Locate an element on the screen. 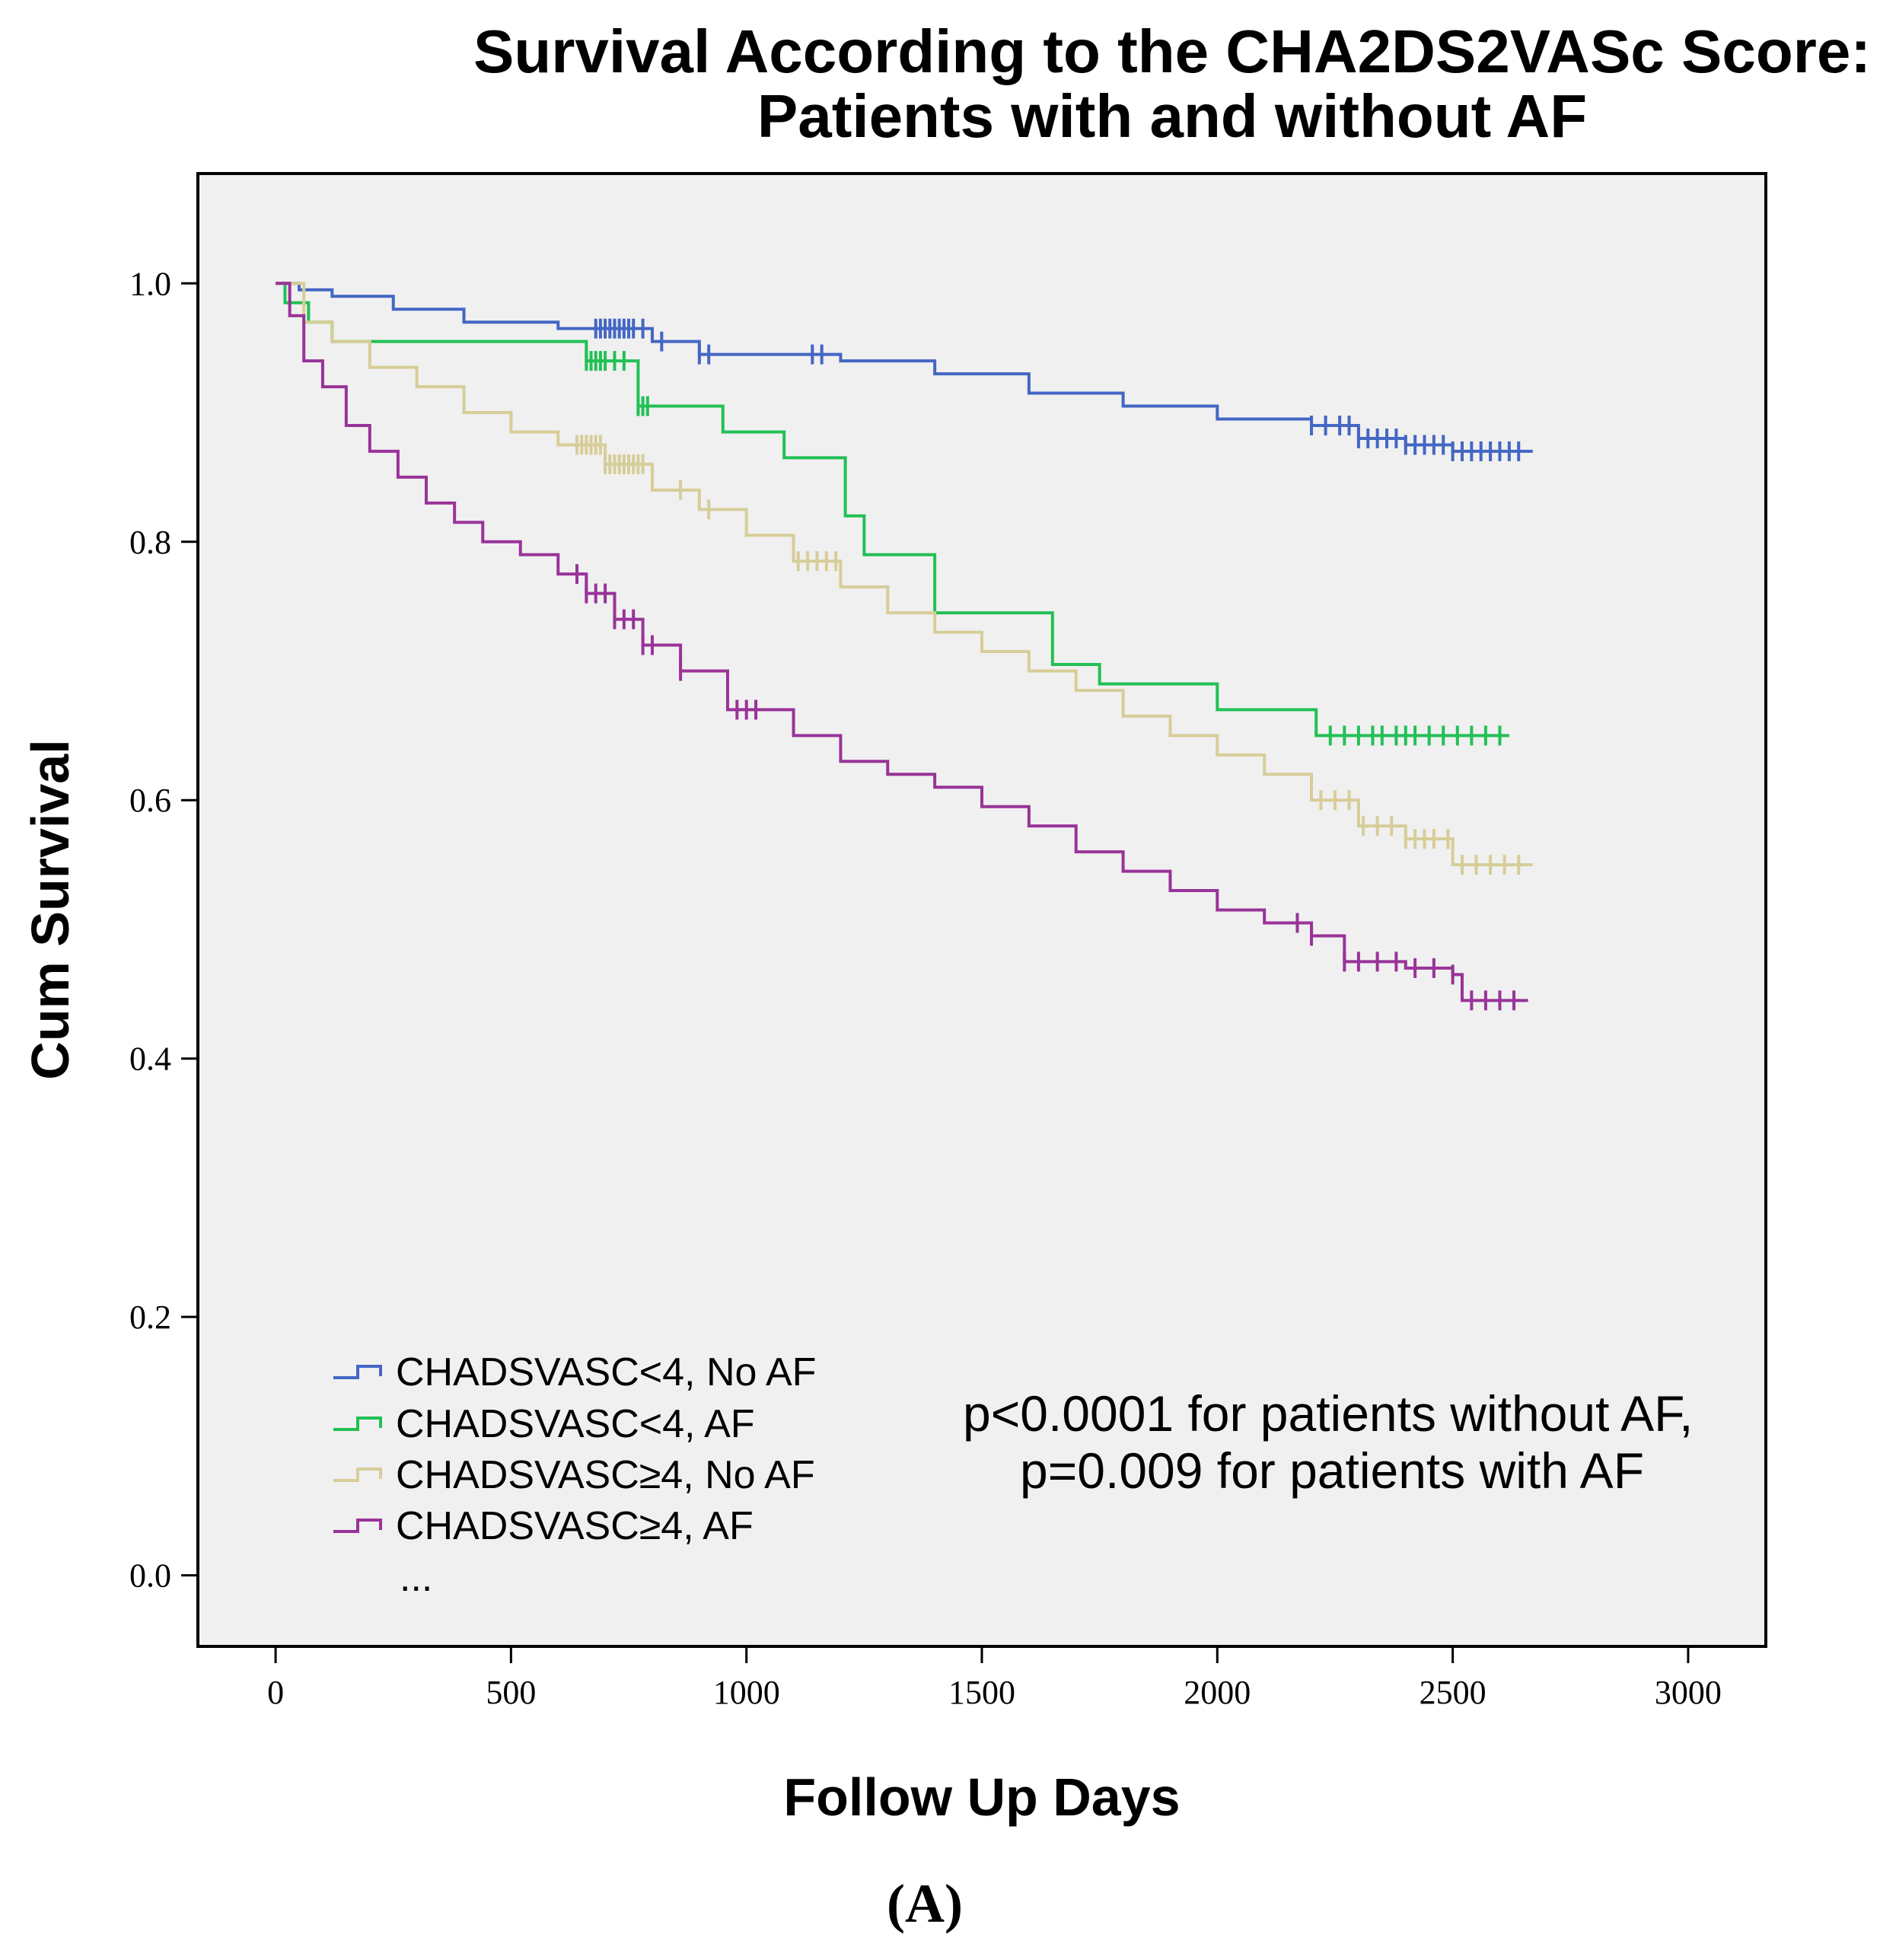  y-axis: 0.0 0.2 0.4 0.6 0.8 1.0 is located at coordinates (163, 930).